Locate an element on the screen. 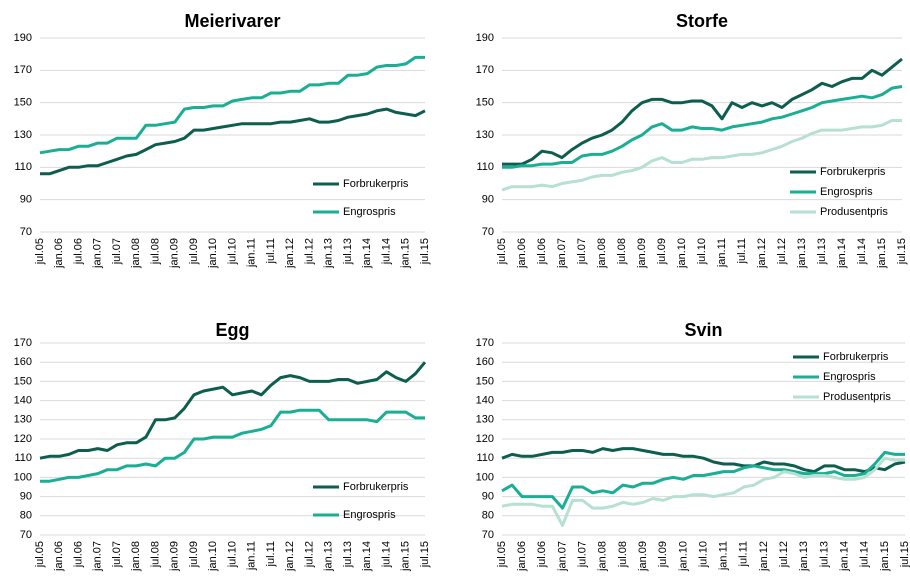  chart-title: Svin is located at coordinates (703, 330).